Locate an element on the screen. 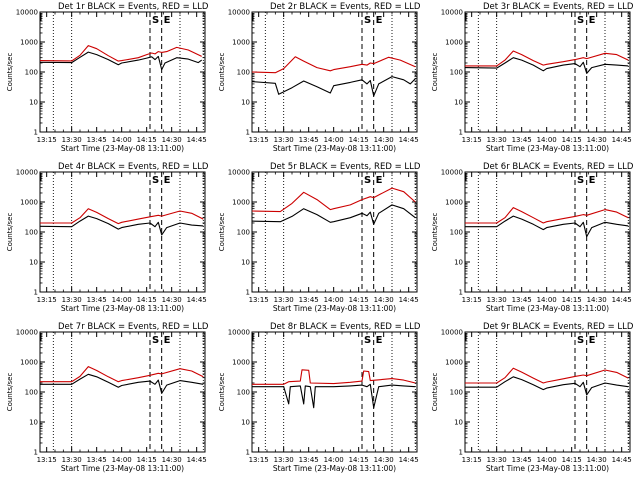  panel-title: Det 8r BLACK = Events, RED = LLD is located at coordinates (345, 327).